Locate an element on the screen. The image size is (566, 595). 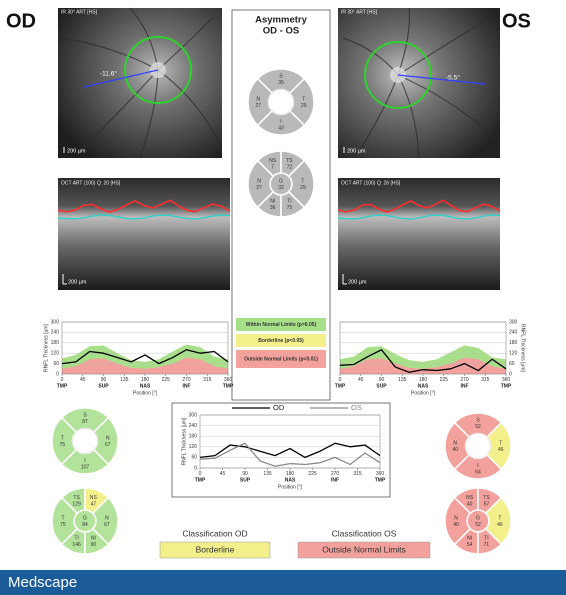
sector-value: 75 is located at coordinates (62, 445).